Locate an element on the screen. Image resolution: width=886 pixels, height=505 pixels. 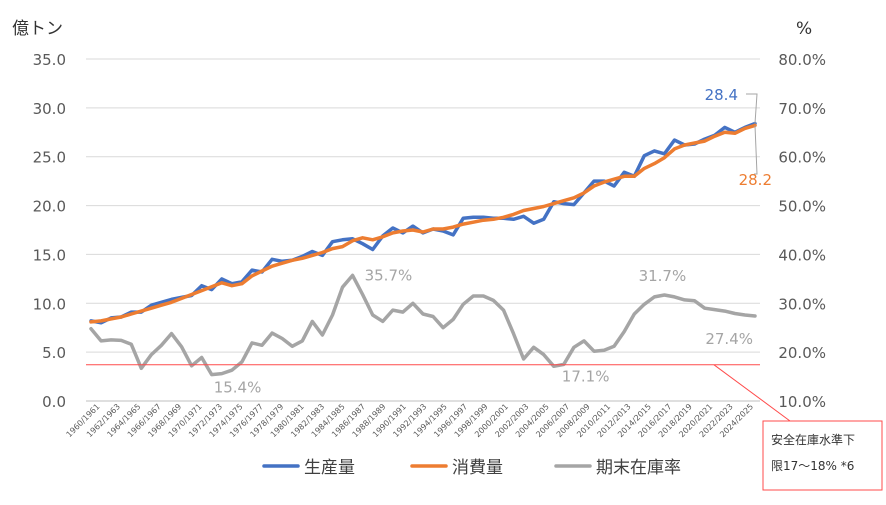
y-right-tick-label: 60.0% is located at coordinates (802, 158).